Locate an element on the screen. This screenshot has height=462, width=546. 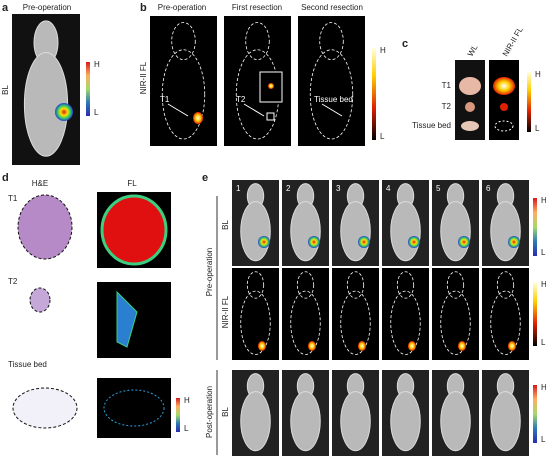
column-title: H&E is located at coordinates (40, 183).